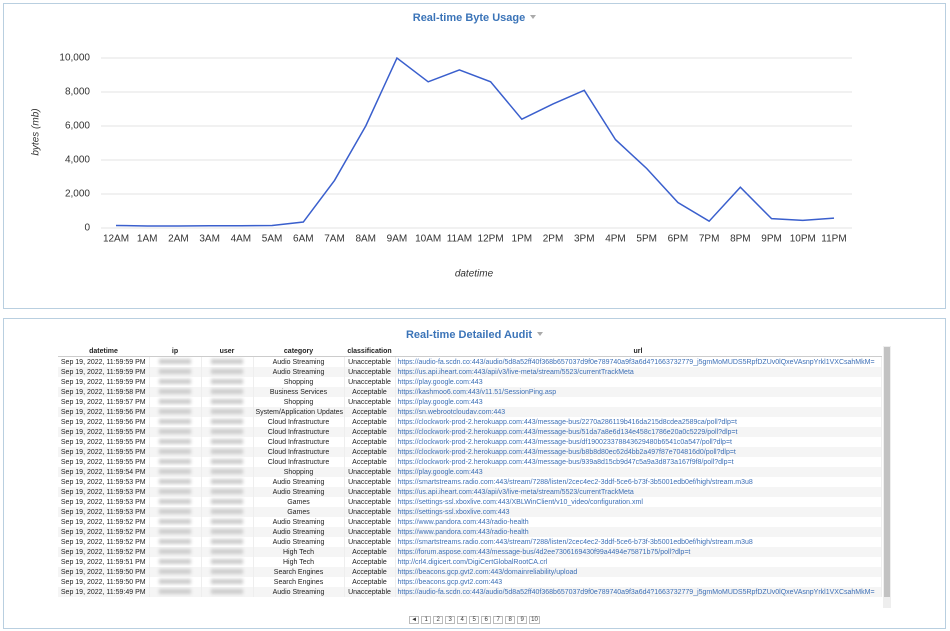 This screenshot has height=631, width=950. Describe the element at coordinates (438, 620) in the screenshot. I see `page-button: 2` at that location.